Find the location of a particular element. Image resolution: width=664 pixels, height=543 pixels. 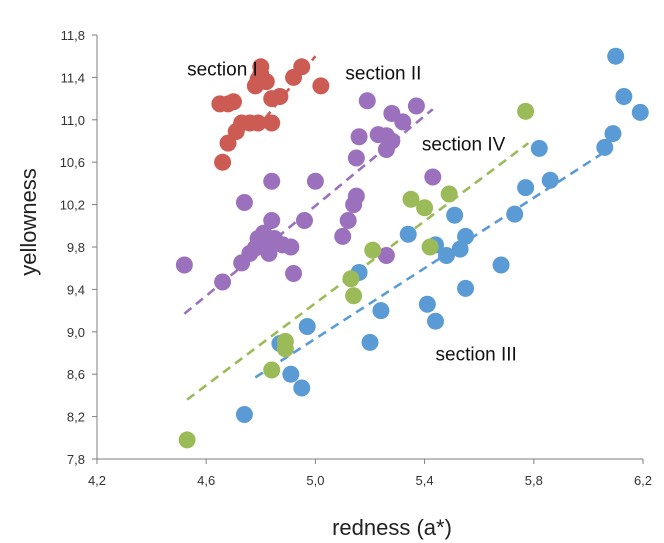

section-label: section II is located at coordinates (383, 74).